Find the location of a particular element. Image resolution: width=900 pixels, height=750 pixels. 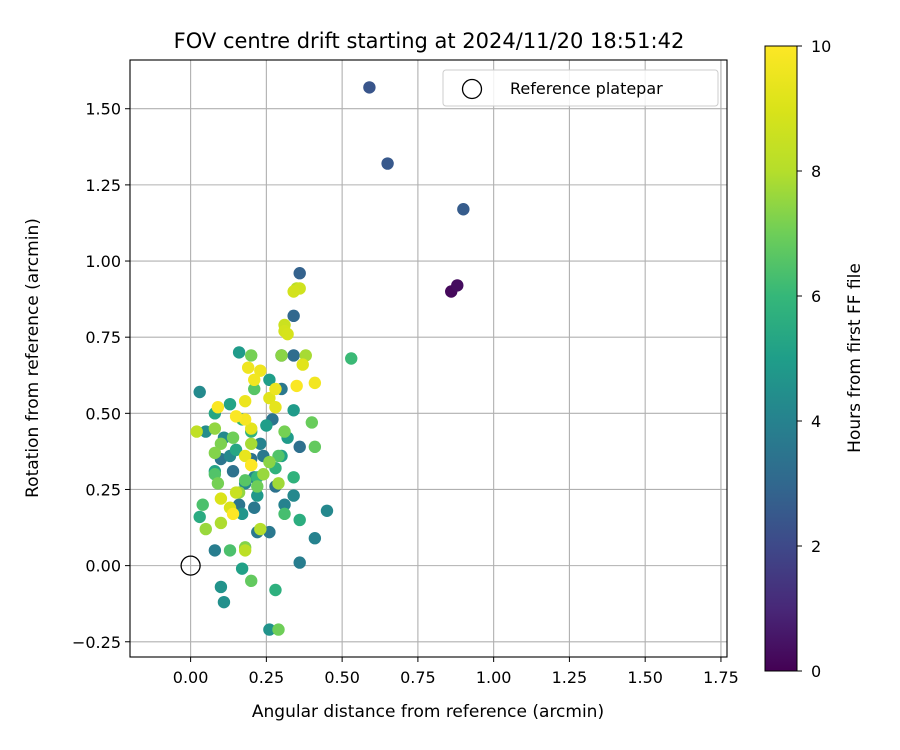

colorbar: 0 2 4 6 8 10 Hours from first FF file is located at coordinates (814, 359).